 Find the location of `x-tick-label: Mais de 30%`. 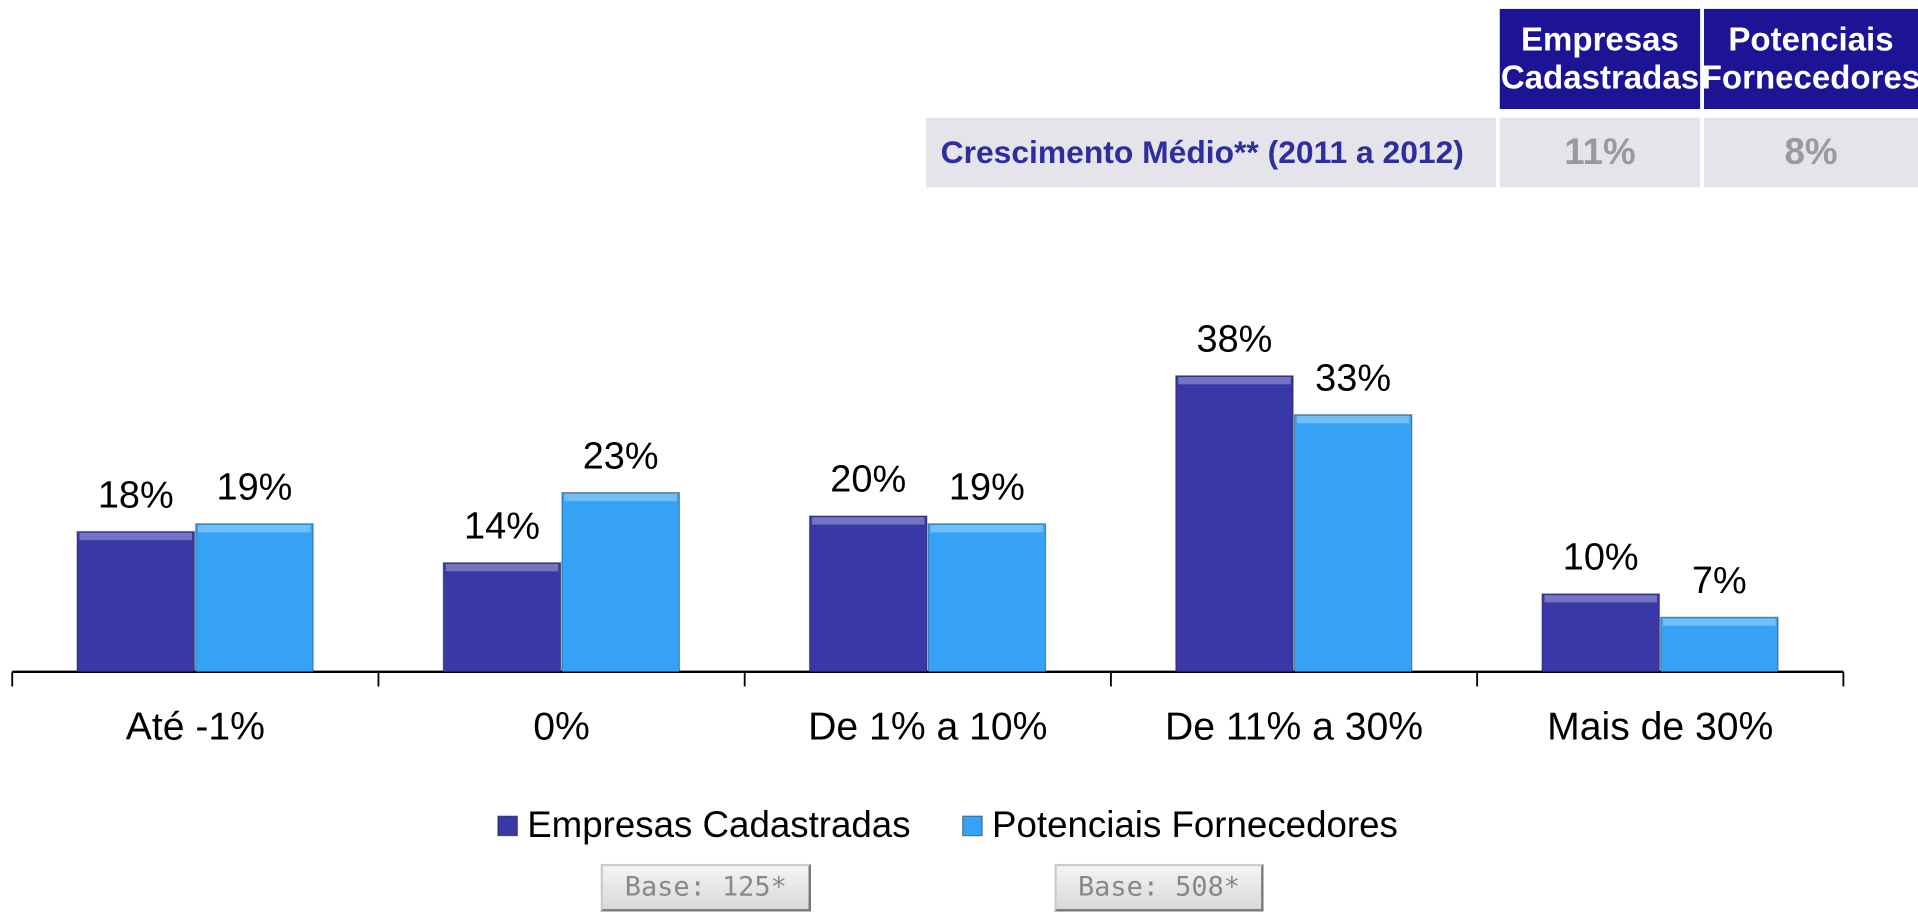

x-tick-label: Mais de 30% is located at coordinates (1660, 727).